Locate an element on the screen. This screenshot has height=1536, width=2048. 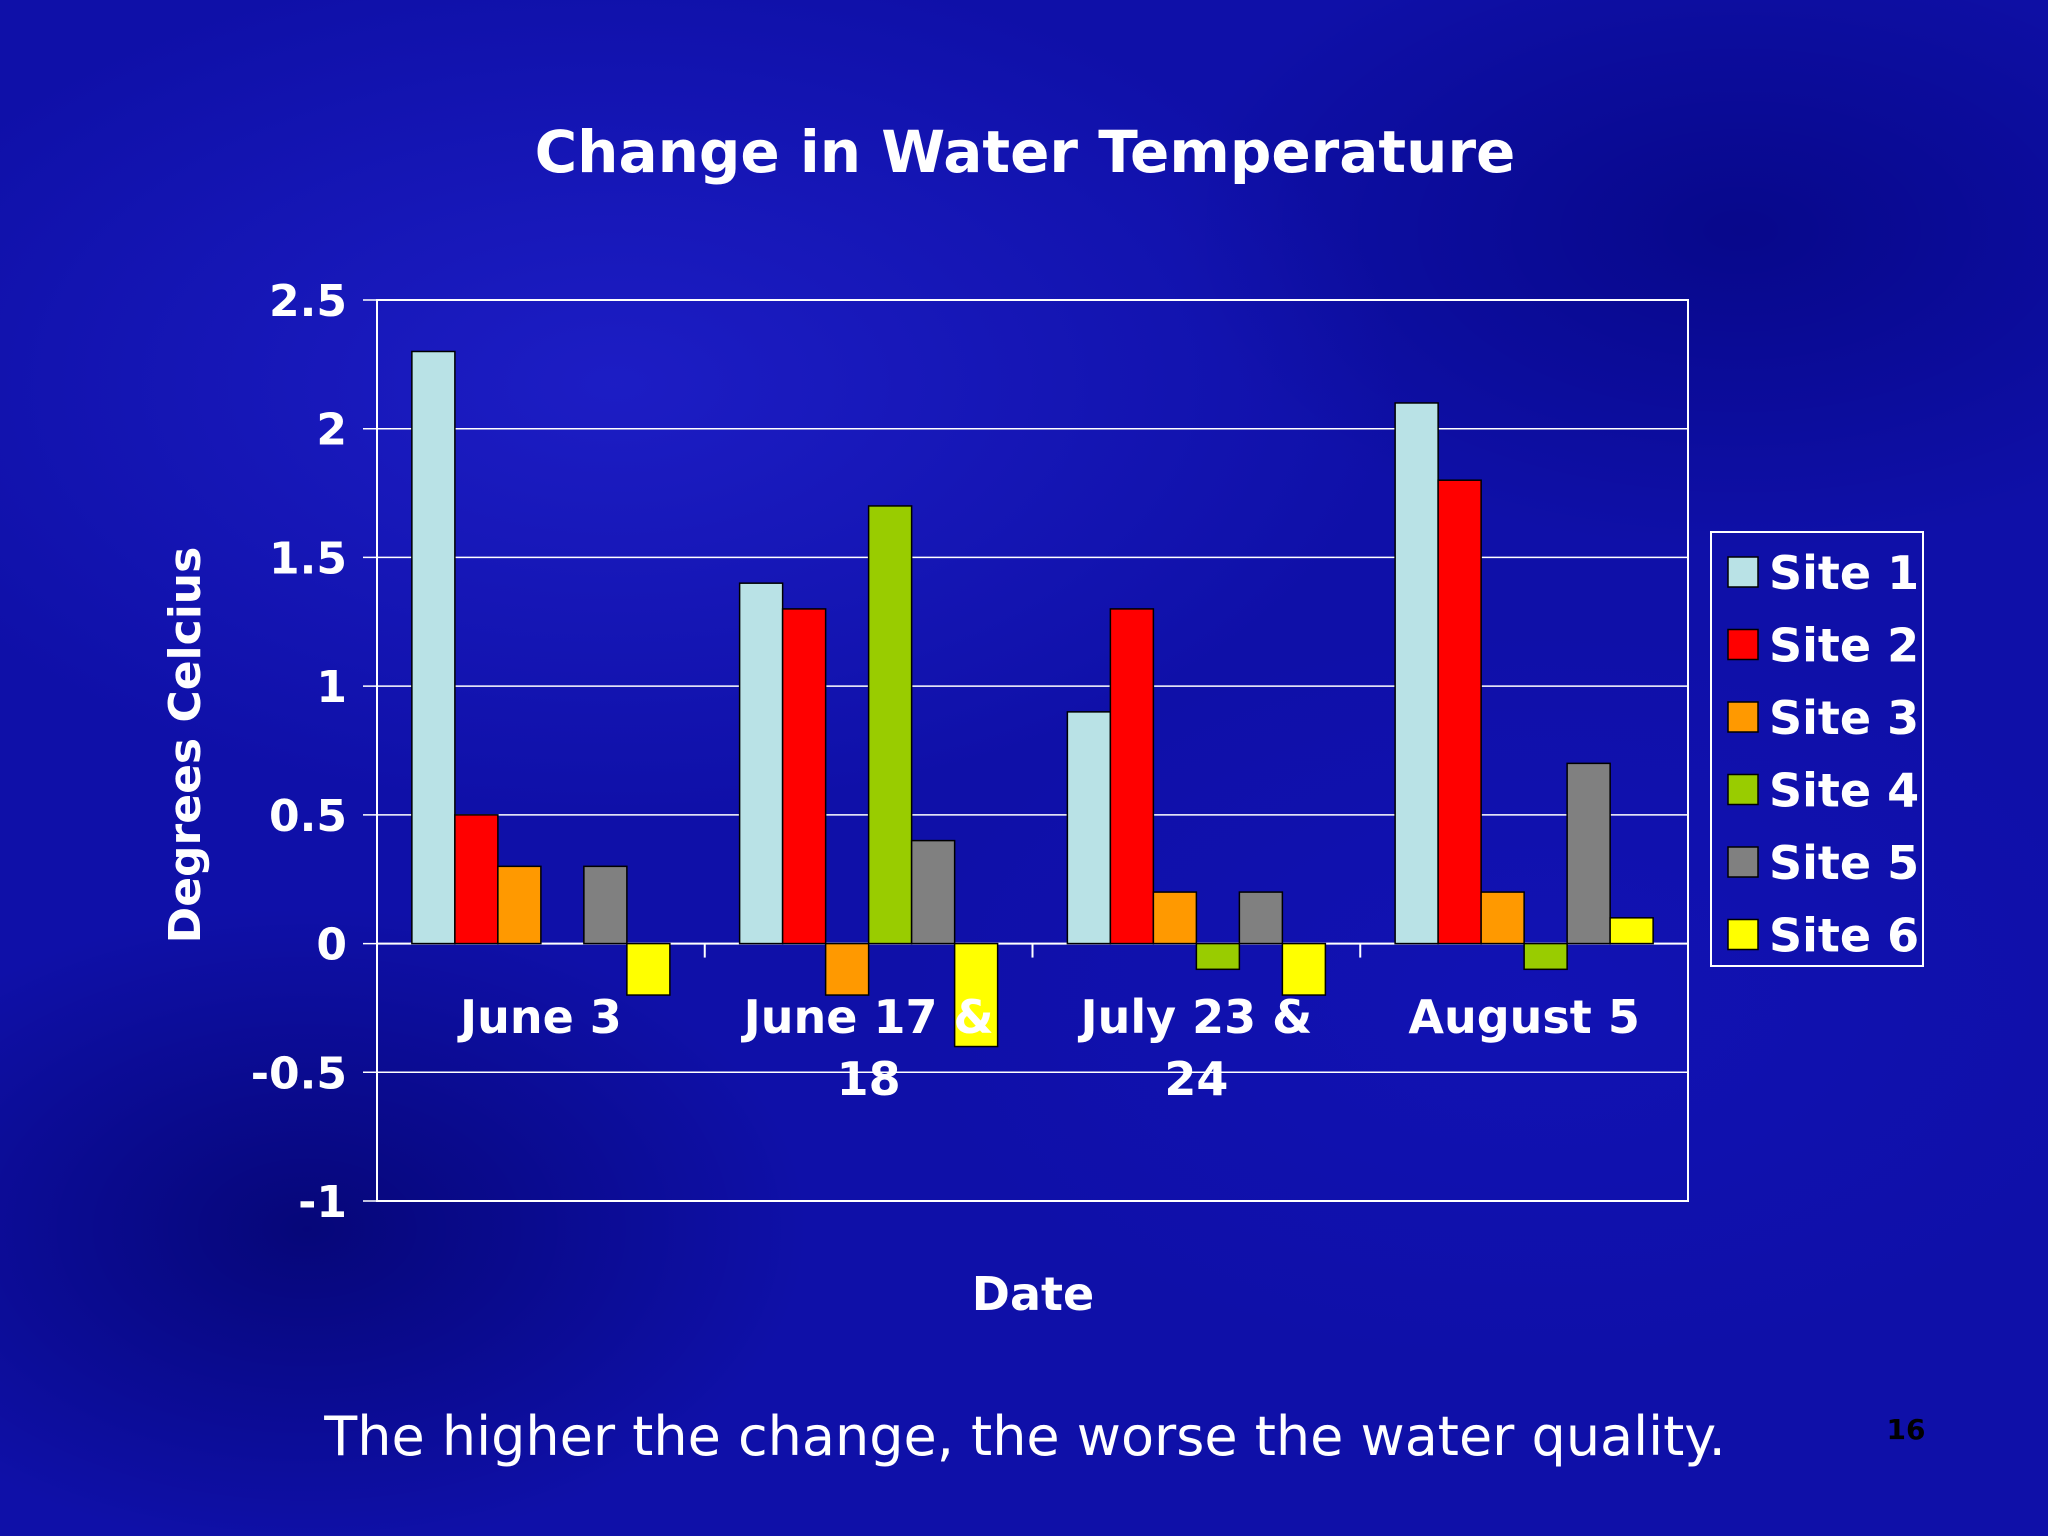
y-tick-label: 0.5 is located at coordinates (308, 816).